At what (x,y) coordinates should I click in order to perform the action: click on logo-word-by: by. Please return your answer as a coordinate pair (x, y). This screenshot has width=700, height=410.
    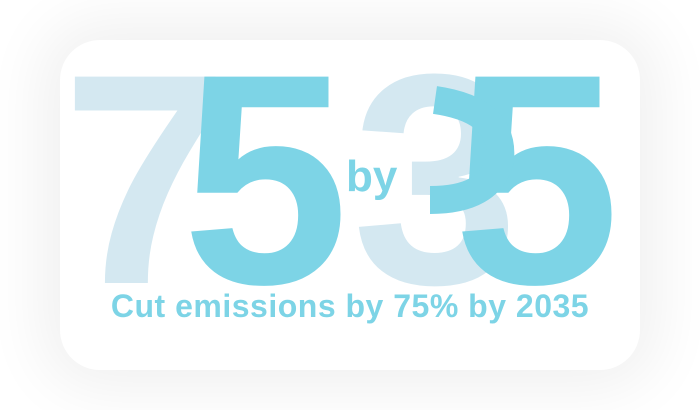
    Looking at the image, I should click on (372, 176).